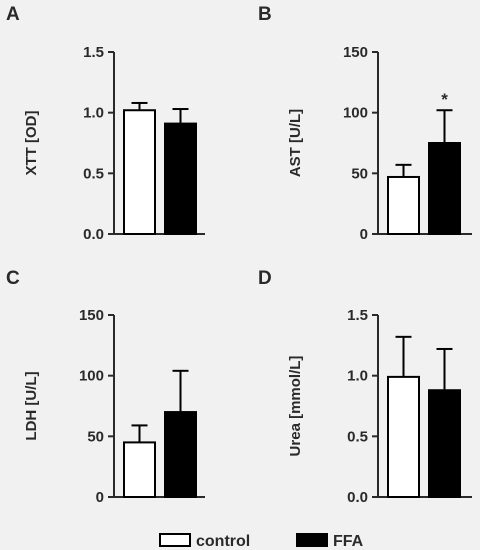 Image resolution: width=480 pixels, height=550 pixels. Describe the element at coordinates (348, 541) in the screenshot. I see `legend-label: FFA` at that location.